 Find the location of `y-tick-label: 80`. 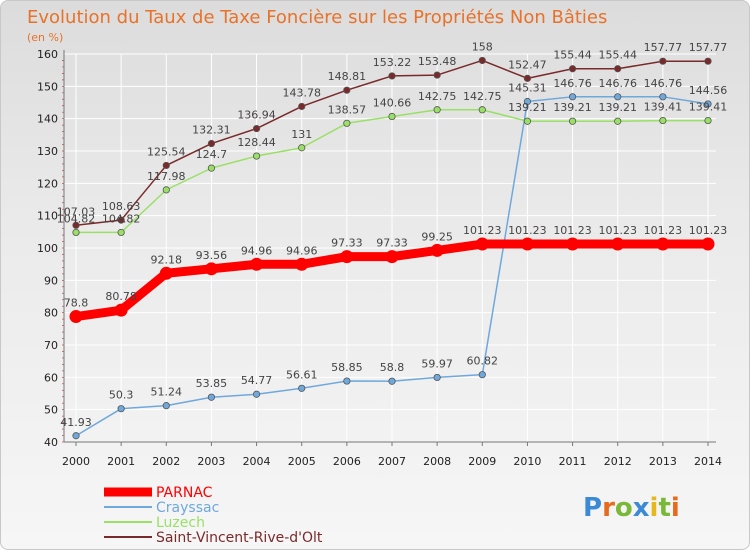

y-tick-label: 80 is located at coordinates (51, 313).